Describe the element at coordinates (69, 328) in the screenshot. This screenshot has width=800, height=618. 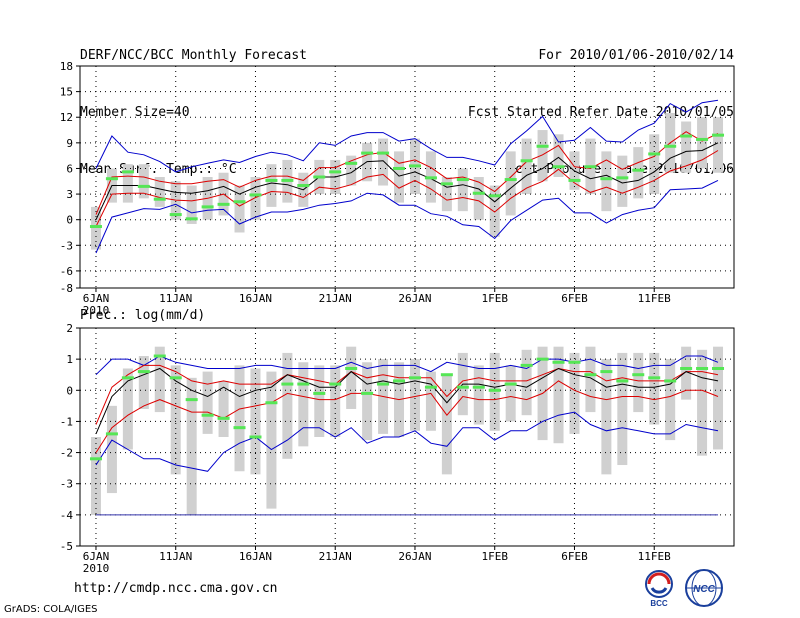
I see `y-tick-label: 2` at that location.